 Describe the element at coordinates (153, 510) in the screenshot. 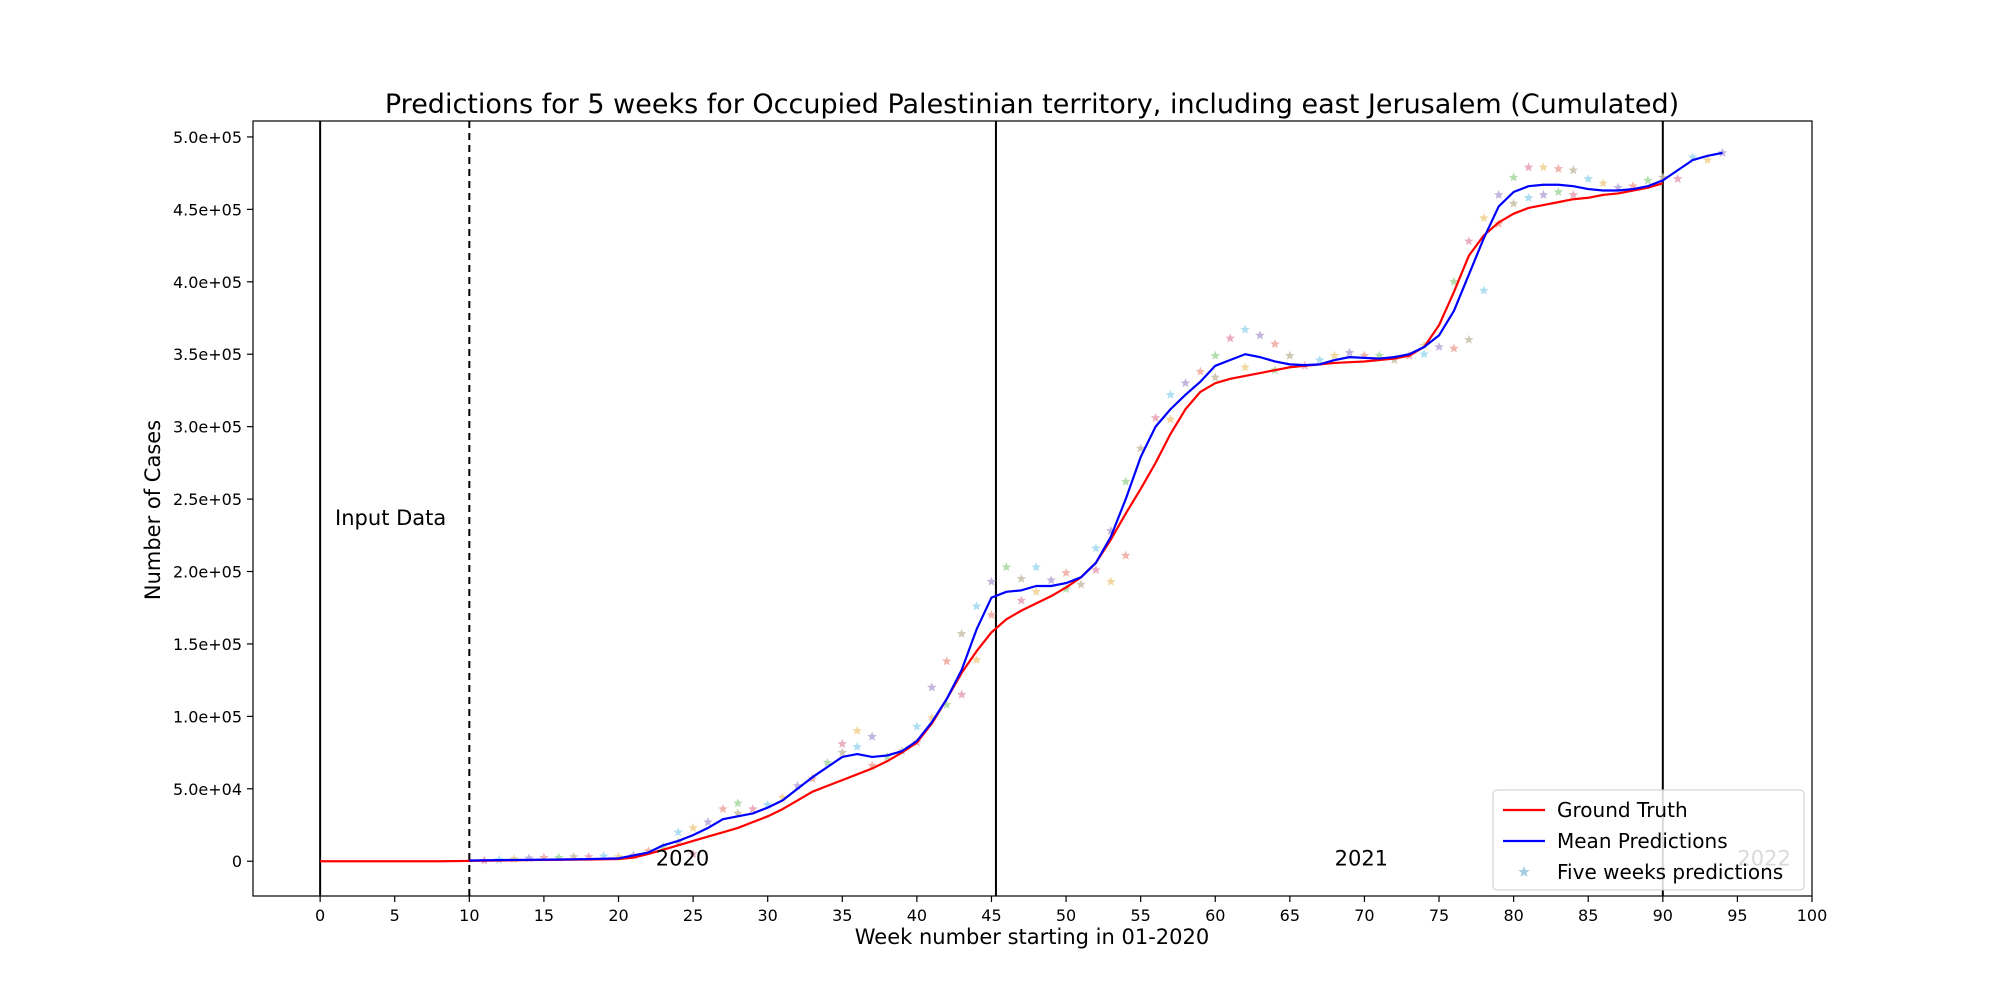

I see `y-axis-title: Number of Cases` at that location.